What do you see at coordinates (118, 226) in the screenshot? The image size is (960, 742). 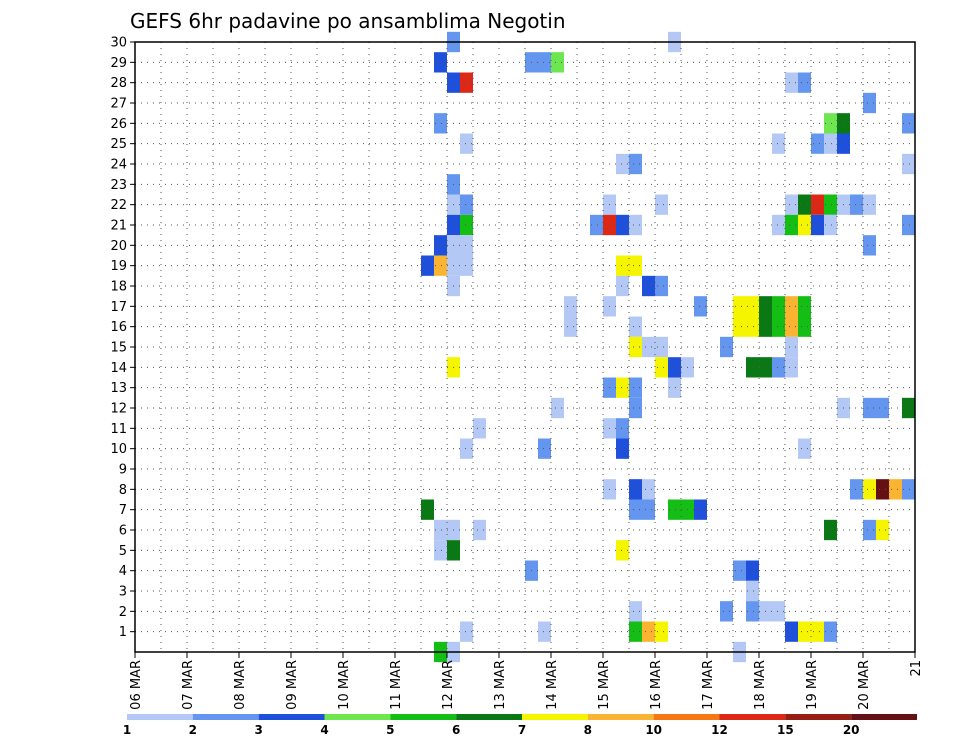 I see `y-tick-label: 21` at bounding box center [118, 226].